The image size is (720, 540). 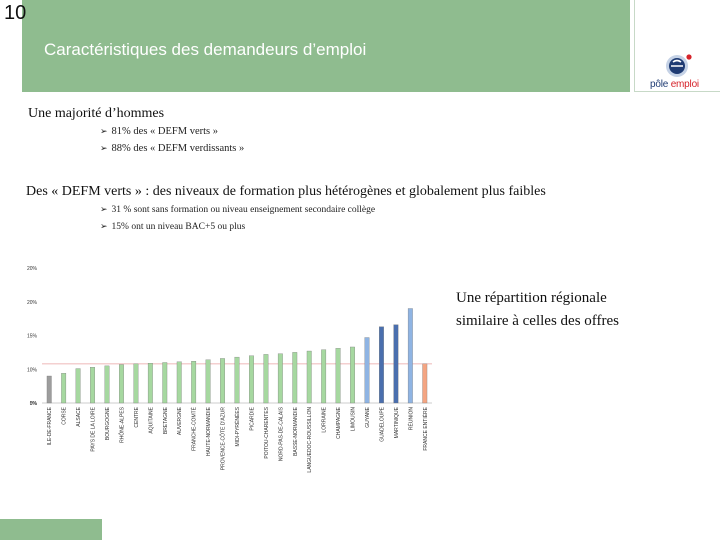 What do you see at coordinates (296, 431) in the screenshot?
I see `x-tick-label: BASSE-NORMANDIE` at bounding box center [296, 431].